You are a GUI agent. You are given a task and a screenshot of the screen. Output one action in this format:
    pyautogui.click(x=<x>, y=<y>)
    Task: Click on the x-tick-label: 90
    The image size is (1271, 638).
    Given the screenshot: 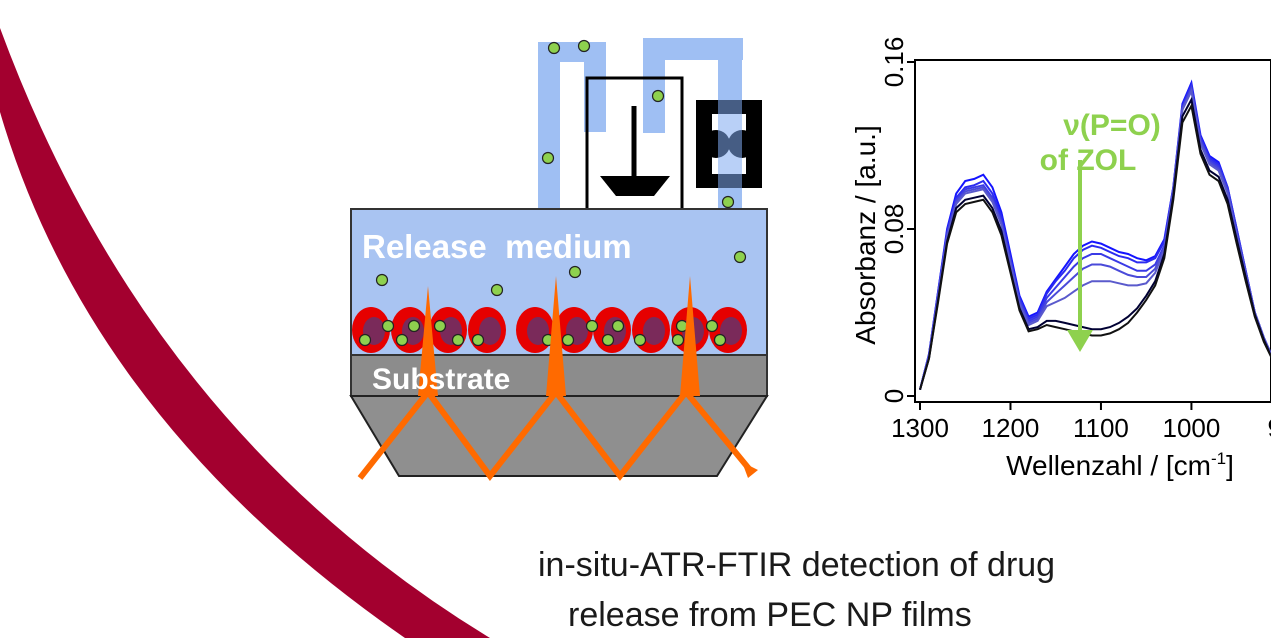 What is the action you would take?
    pyautogui.click(x=1269, y=428)
    